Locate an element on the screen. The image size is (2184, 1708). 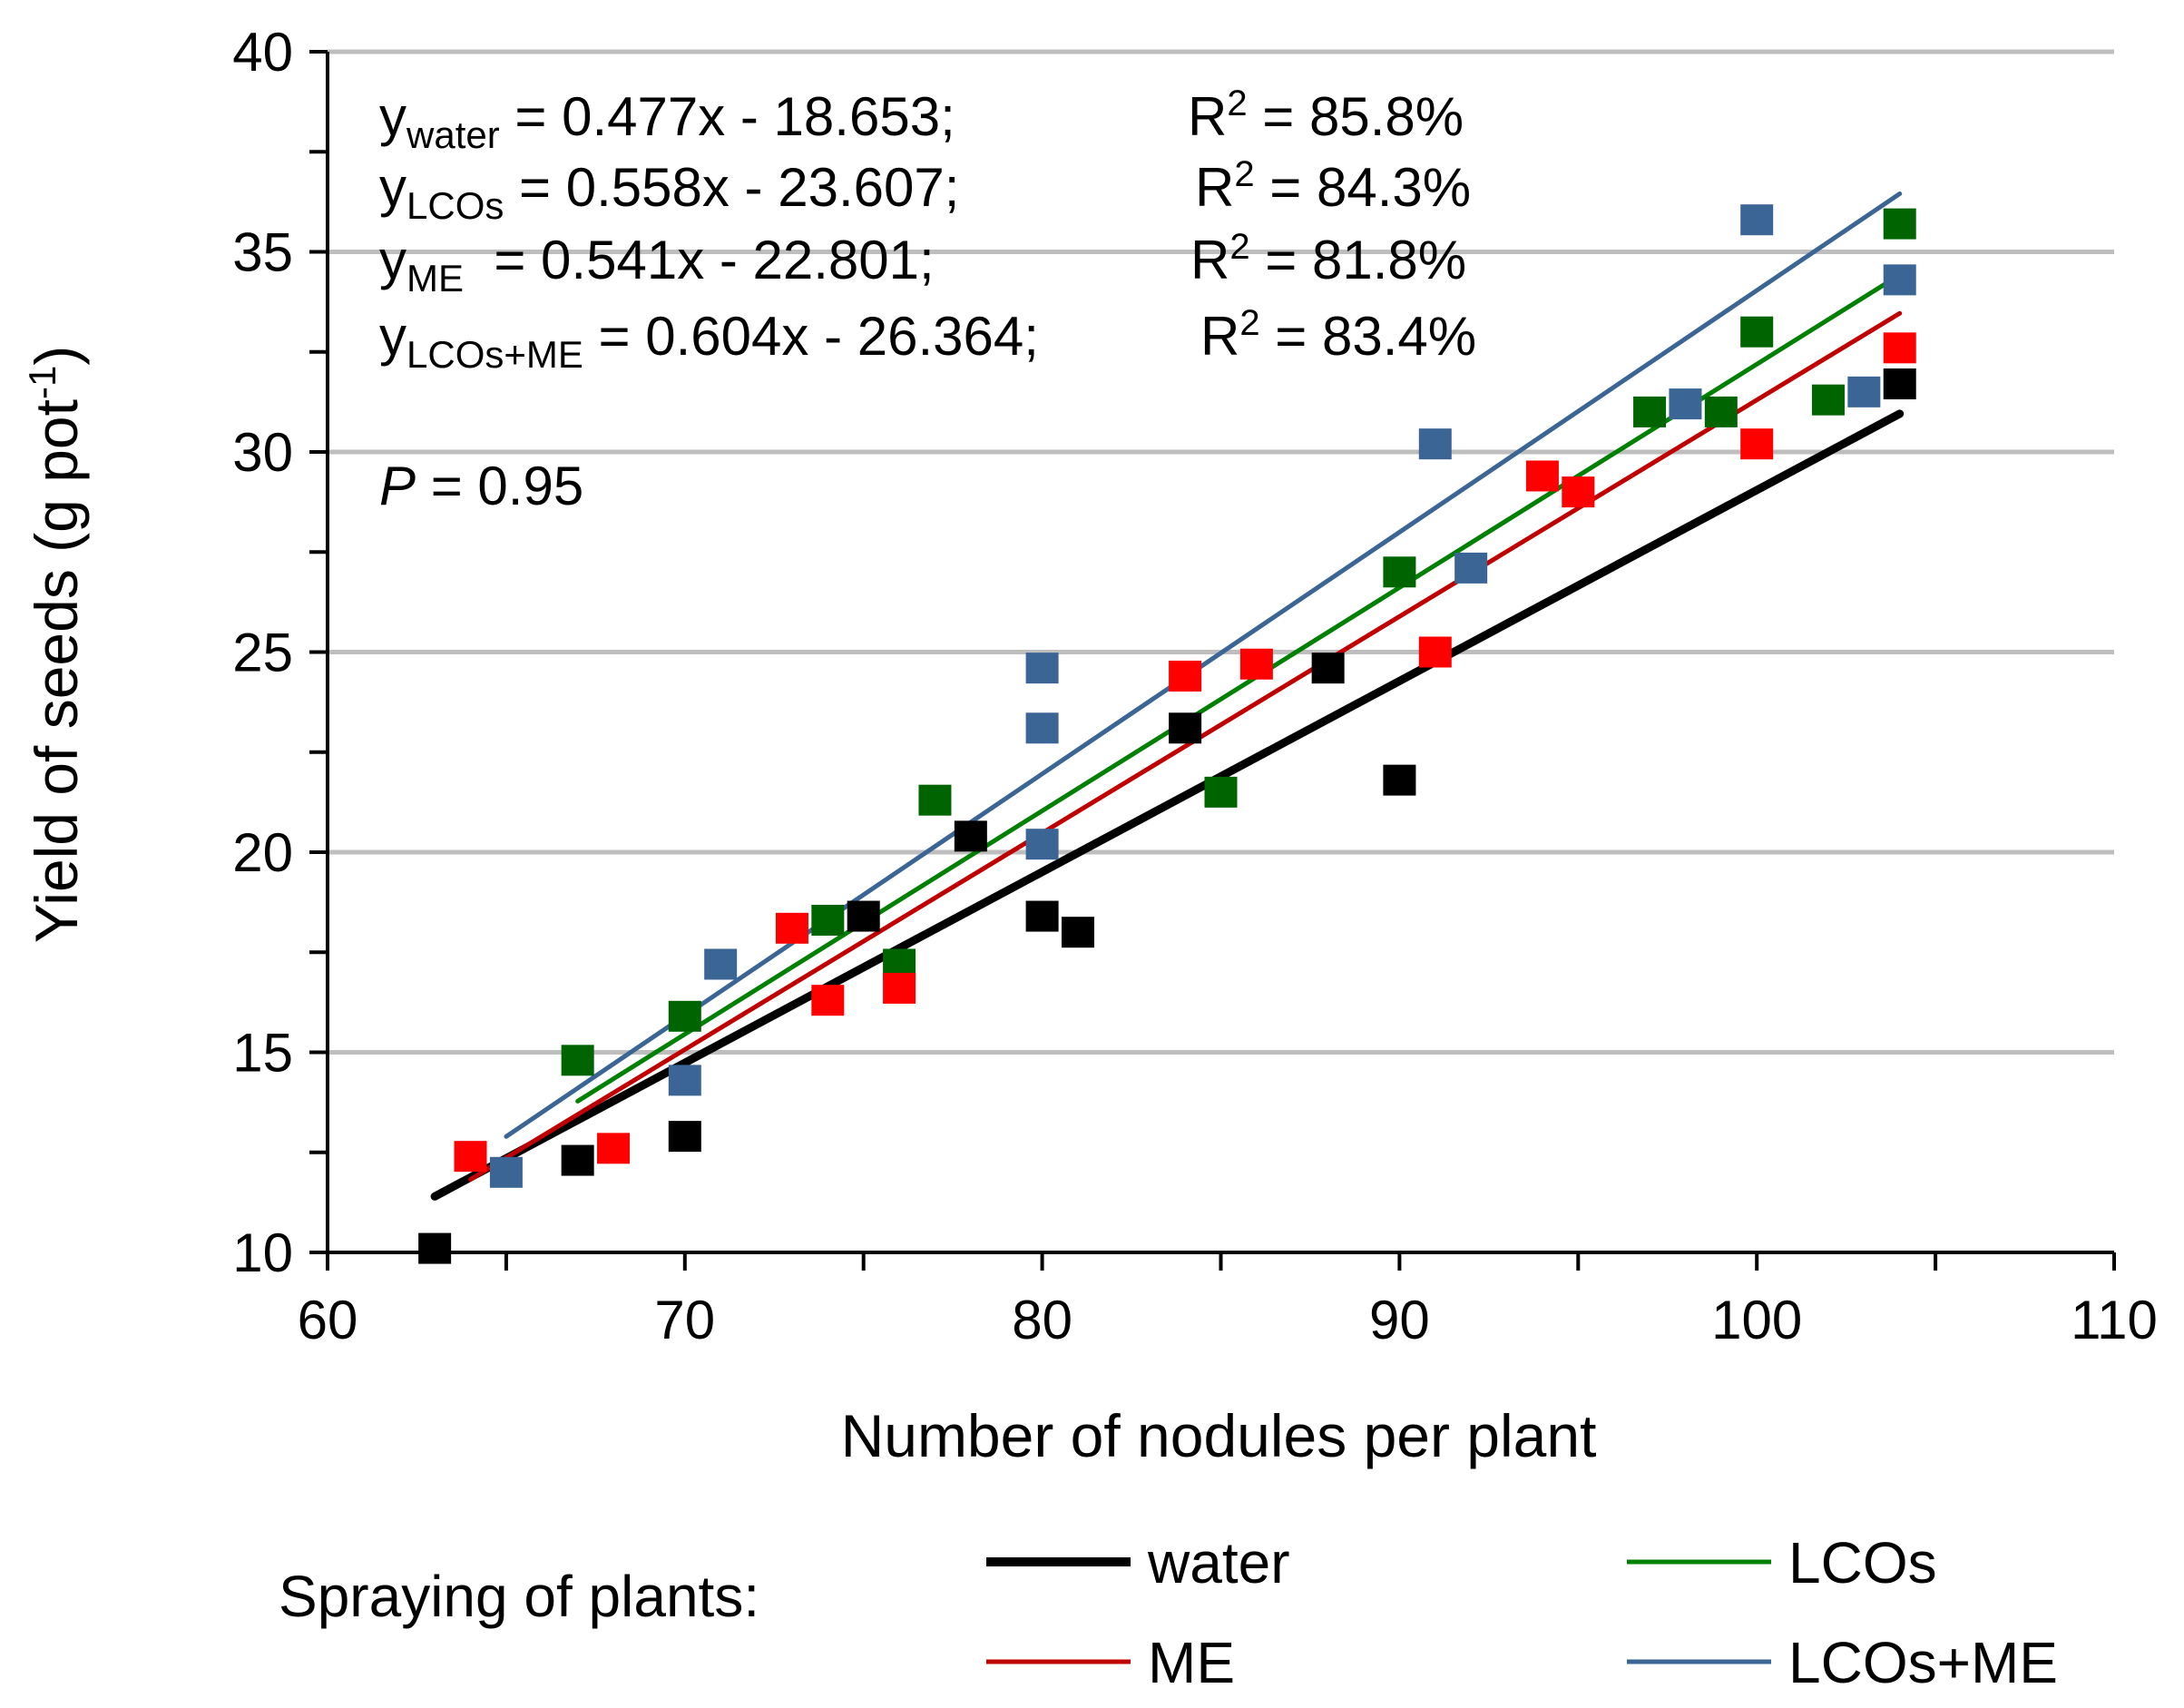
y-tick-label: 10 is located at coordinates (263, 1252).